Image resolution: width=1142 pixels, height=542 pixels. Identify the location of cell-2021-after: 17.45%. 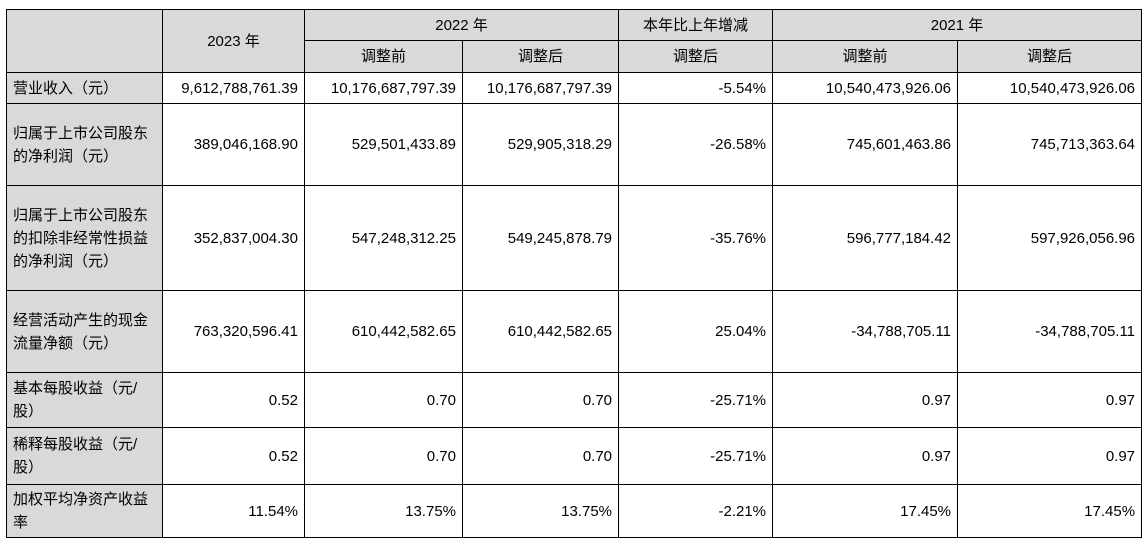
(1049, 511).